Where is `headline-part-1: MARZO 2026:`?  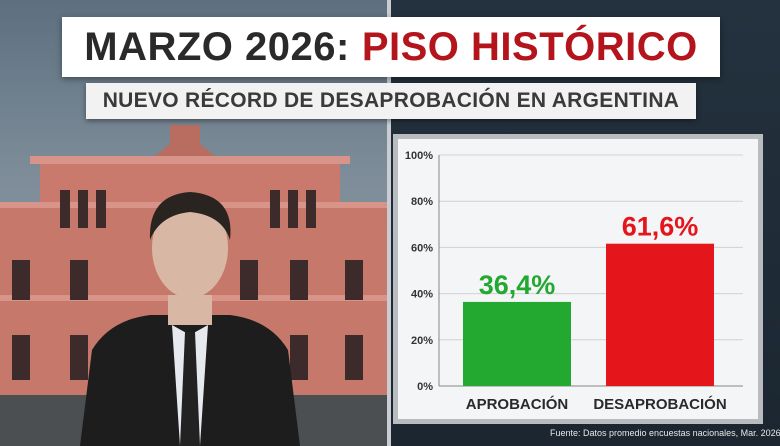 headline-part-1: MARZO 2026: is located at coordinates (217, 46).